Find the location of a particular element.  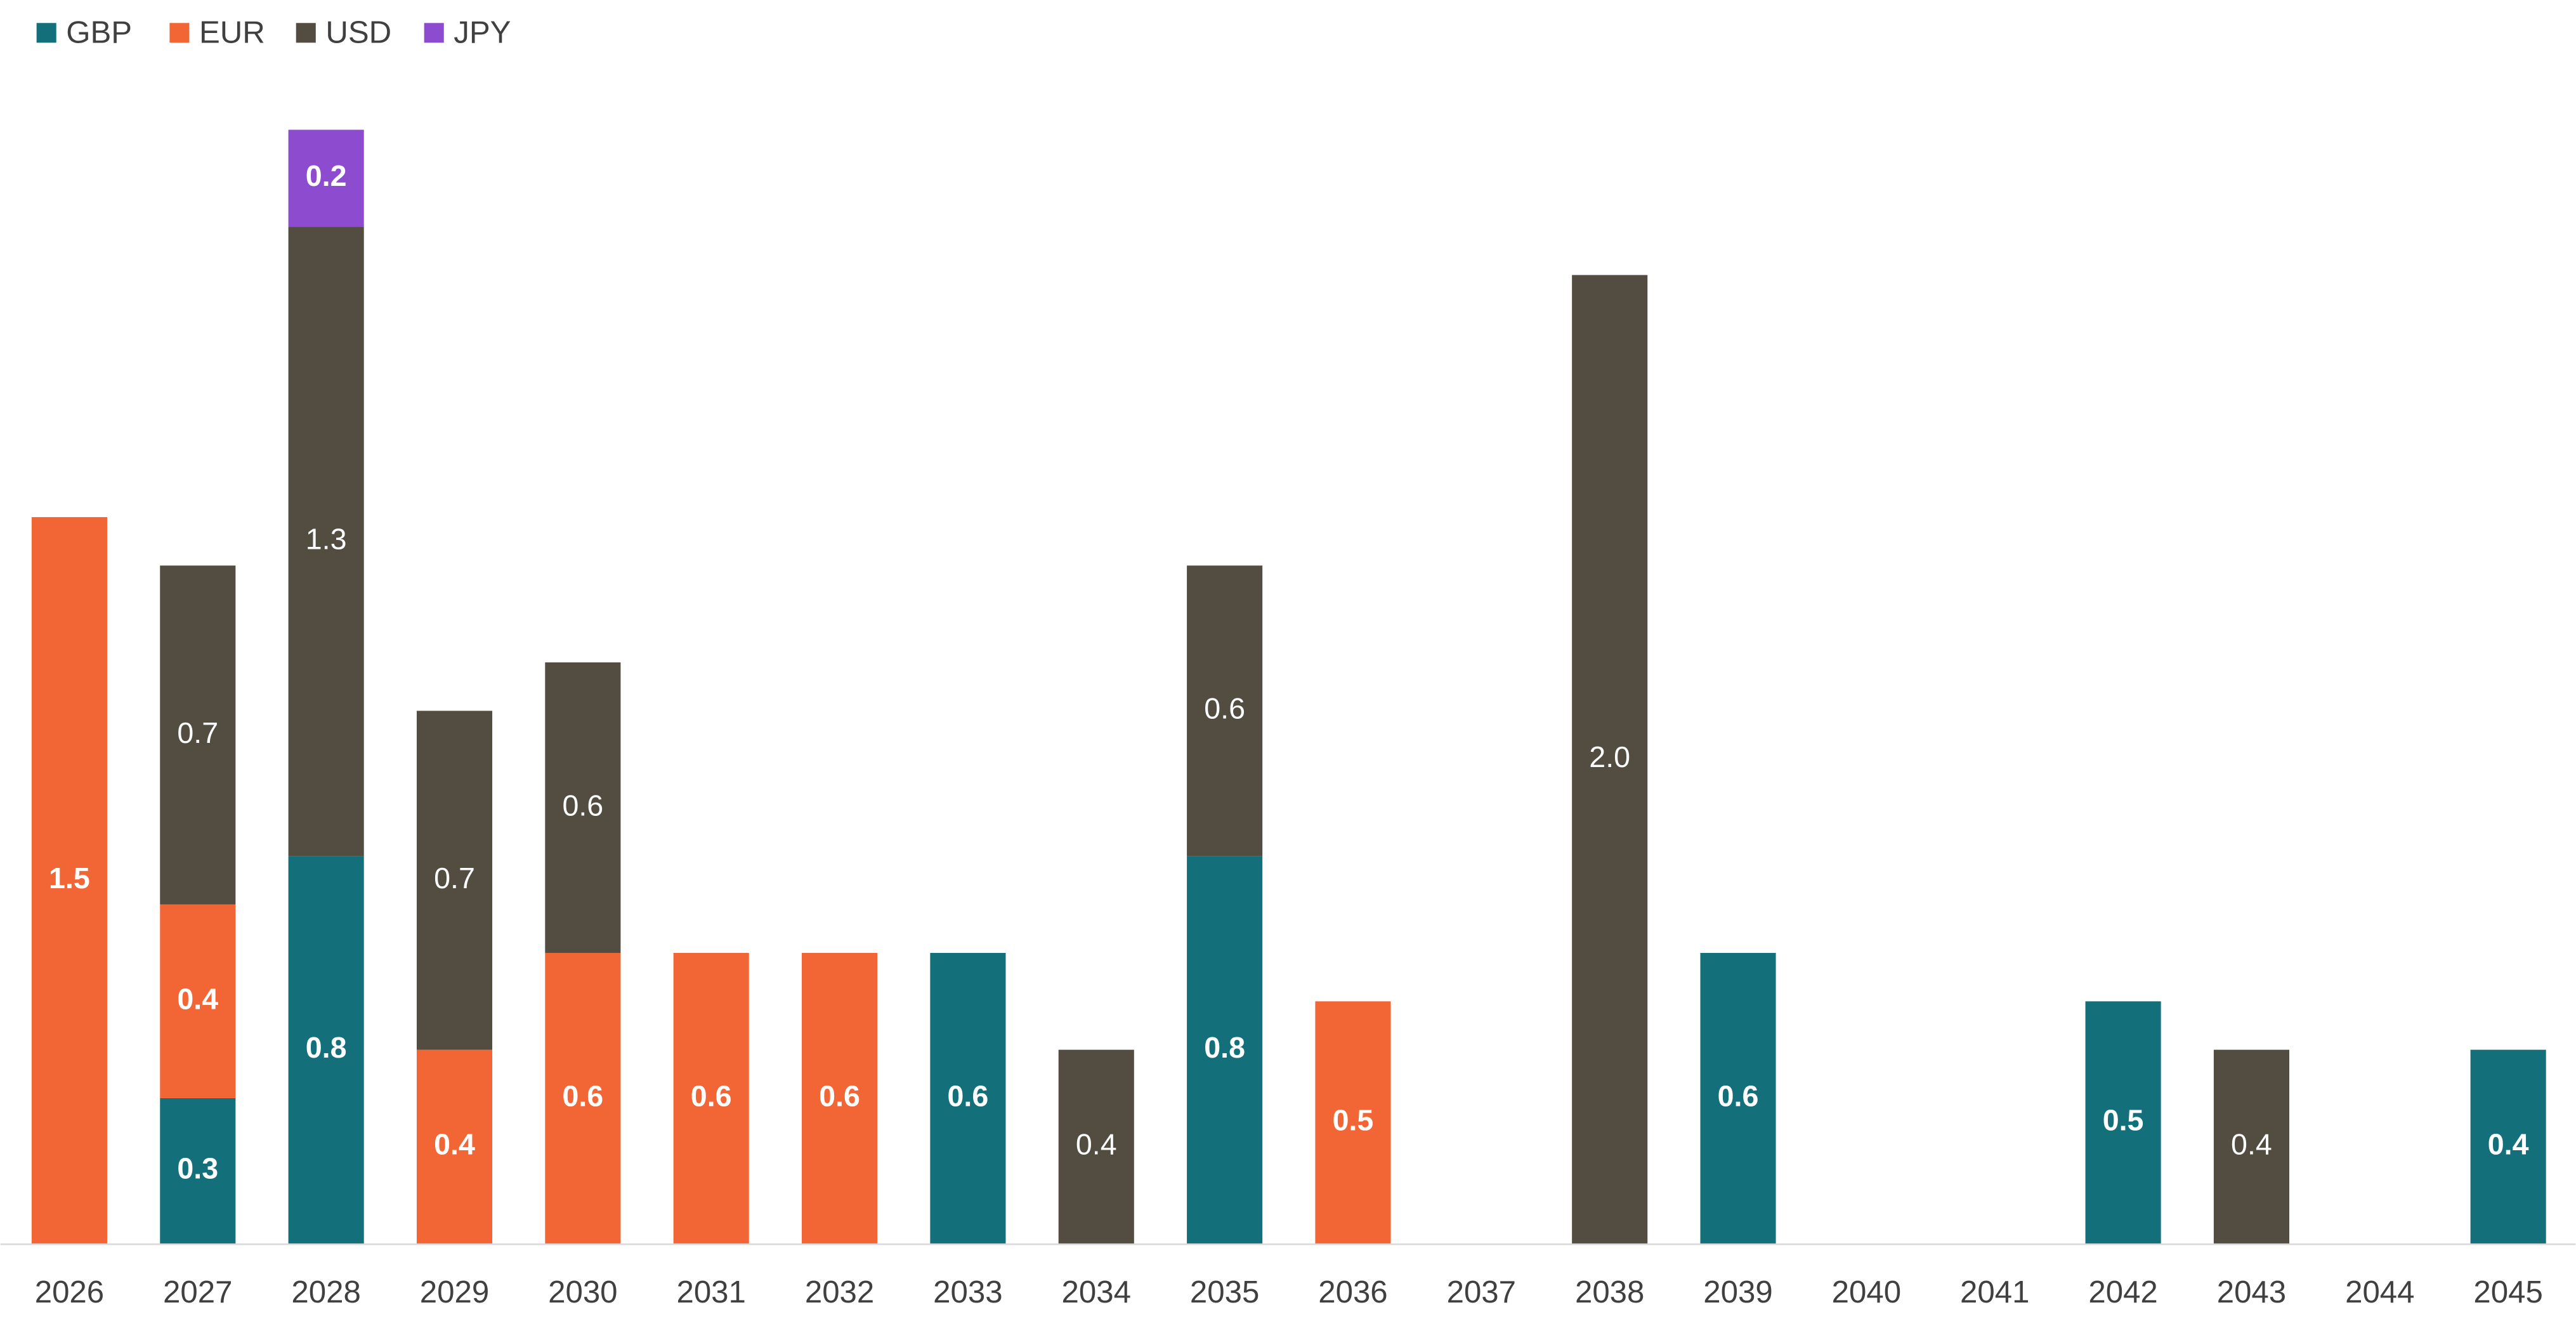

x-tick-label: 2032 is located at coordinates (840, 1292).